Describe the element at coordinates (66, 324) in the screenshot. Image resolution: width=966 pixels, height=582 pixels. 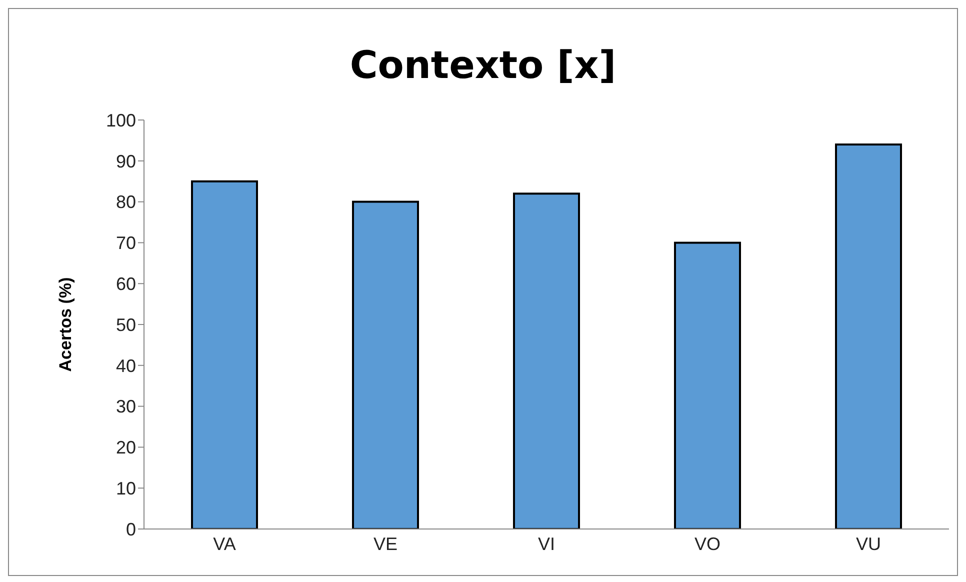
I see `y-axis-title: Acertos (%)` at that location.